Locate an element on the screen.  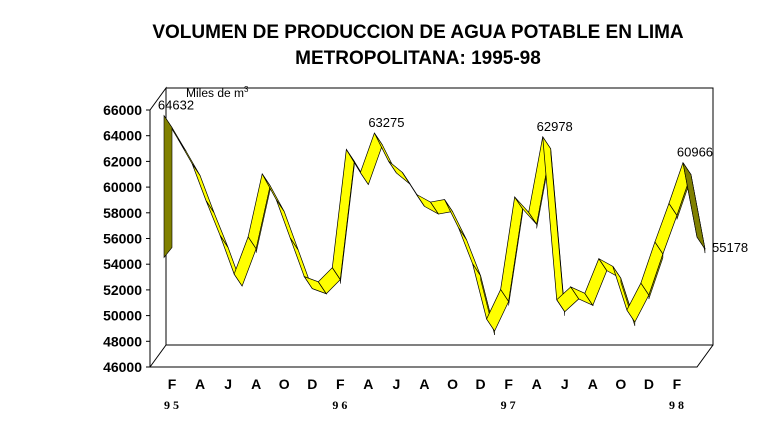
year-label: 97 is located at coordinates (510, 405).